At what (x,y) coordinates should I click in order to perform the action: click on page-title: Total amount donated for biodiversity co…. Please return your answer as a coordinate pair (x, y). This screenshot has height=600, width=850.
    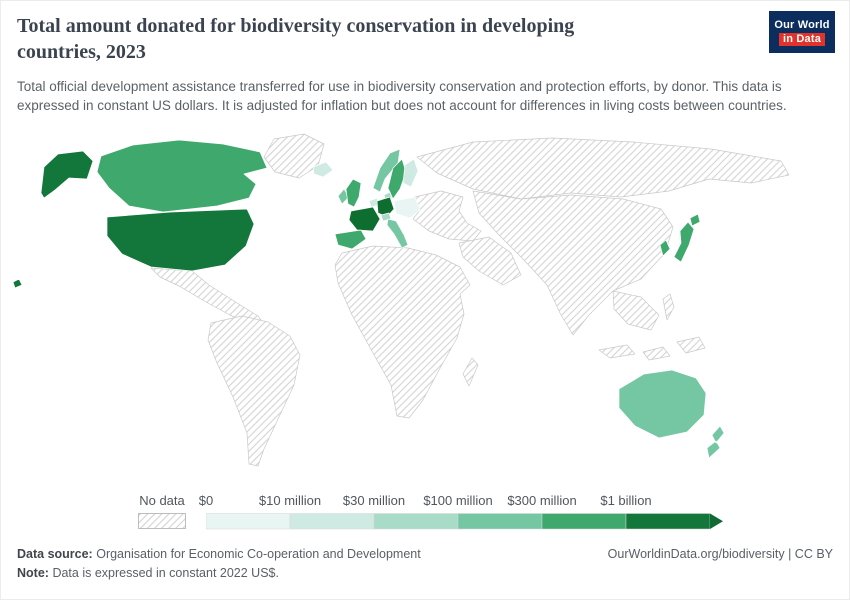
    Looking at the image, I should click on (296, 39).